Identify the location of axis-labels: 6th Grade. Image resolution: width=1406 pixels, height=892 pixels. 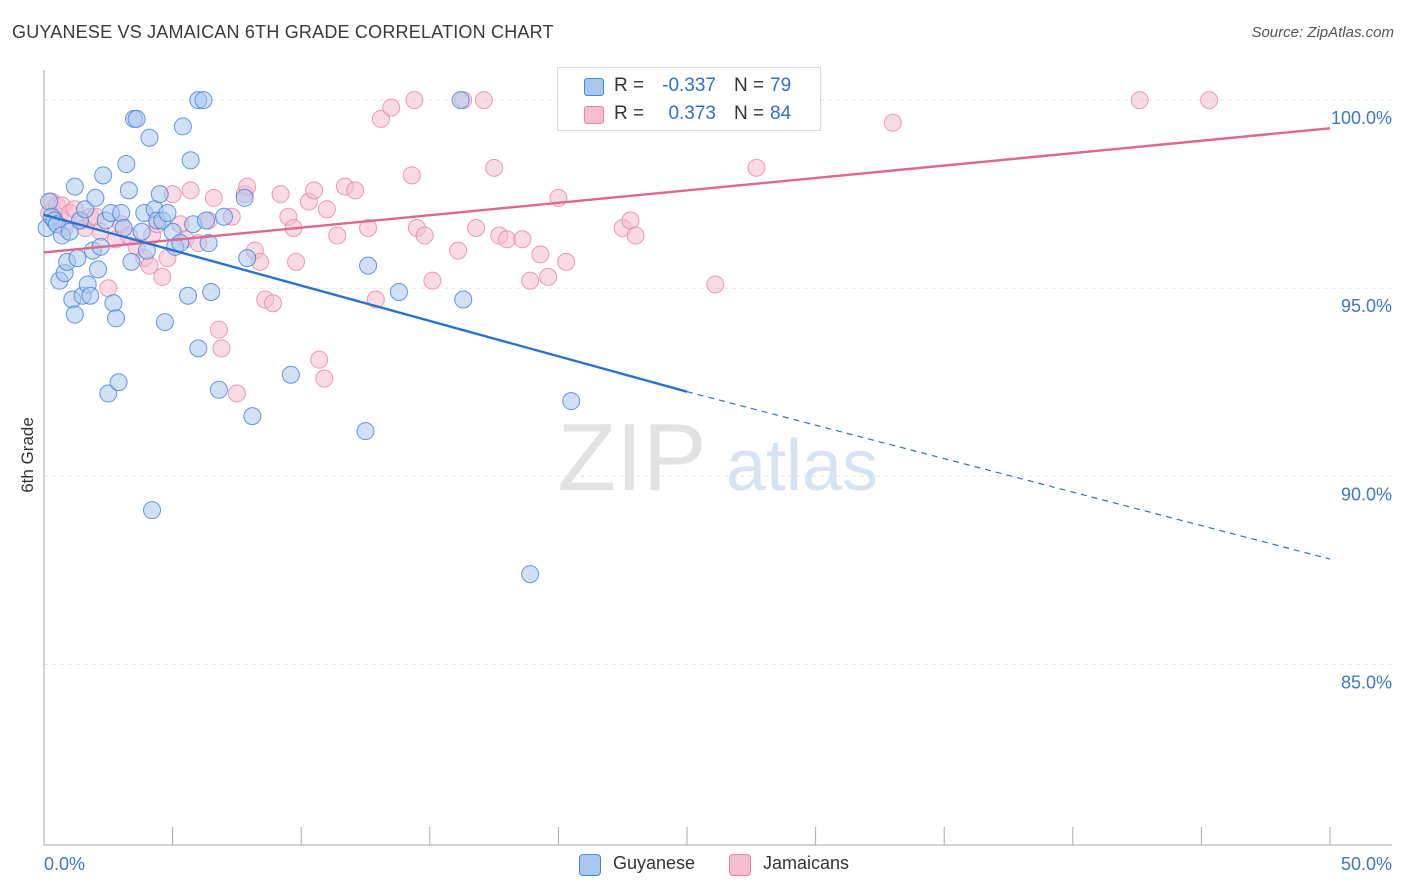
(27, 455).